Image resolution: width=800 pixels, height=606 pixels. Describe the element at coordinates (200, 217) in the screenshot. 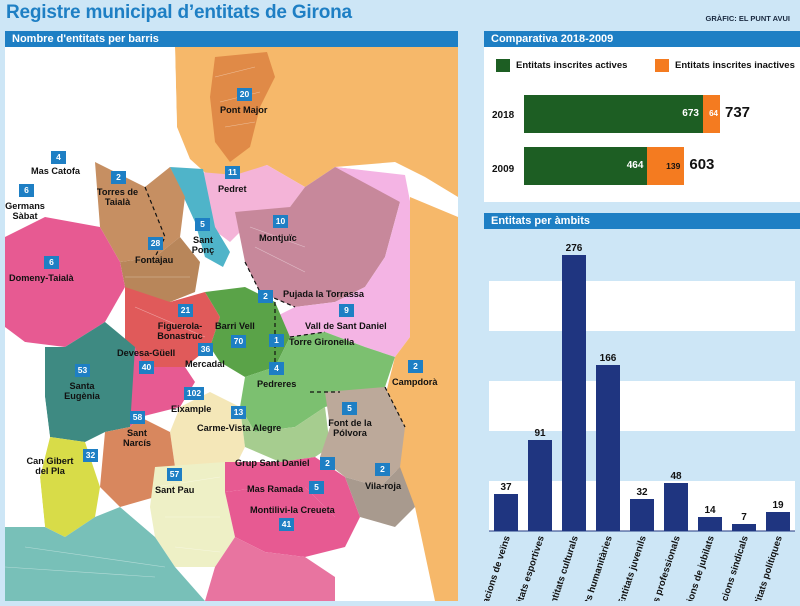

I see `river-ter` at that location.